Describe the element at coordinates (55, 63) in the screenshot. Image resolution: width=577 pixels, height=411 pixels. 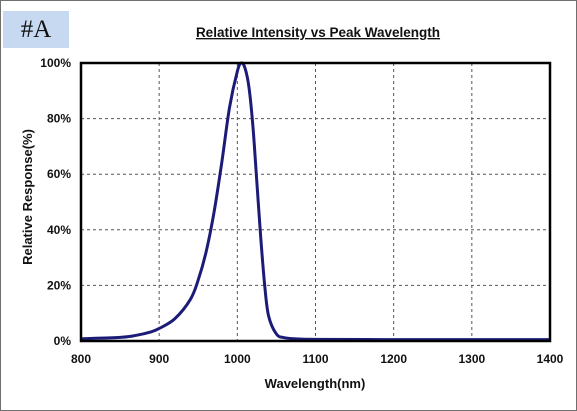
I see `y-tick-label: 100%` at that location.